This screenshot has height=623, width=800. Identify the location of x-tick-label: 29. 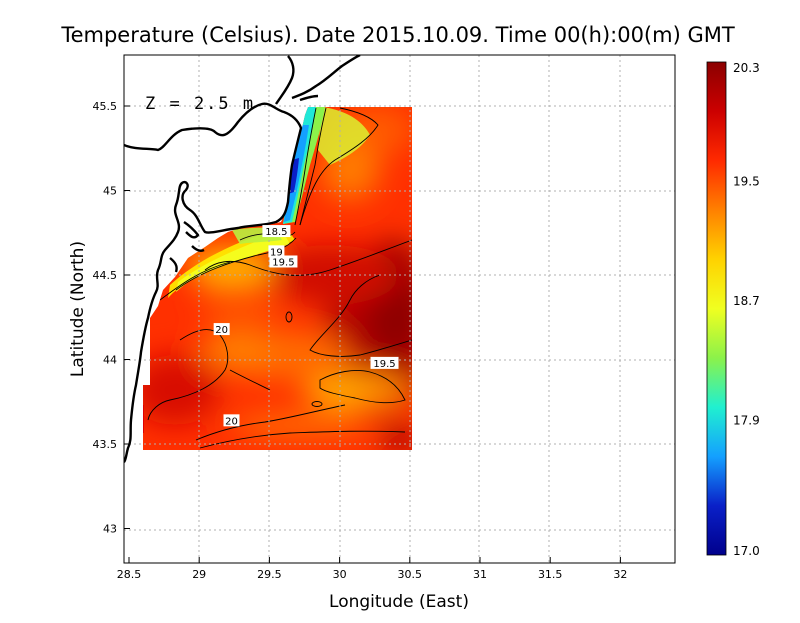
(199, 574).